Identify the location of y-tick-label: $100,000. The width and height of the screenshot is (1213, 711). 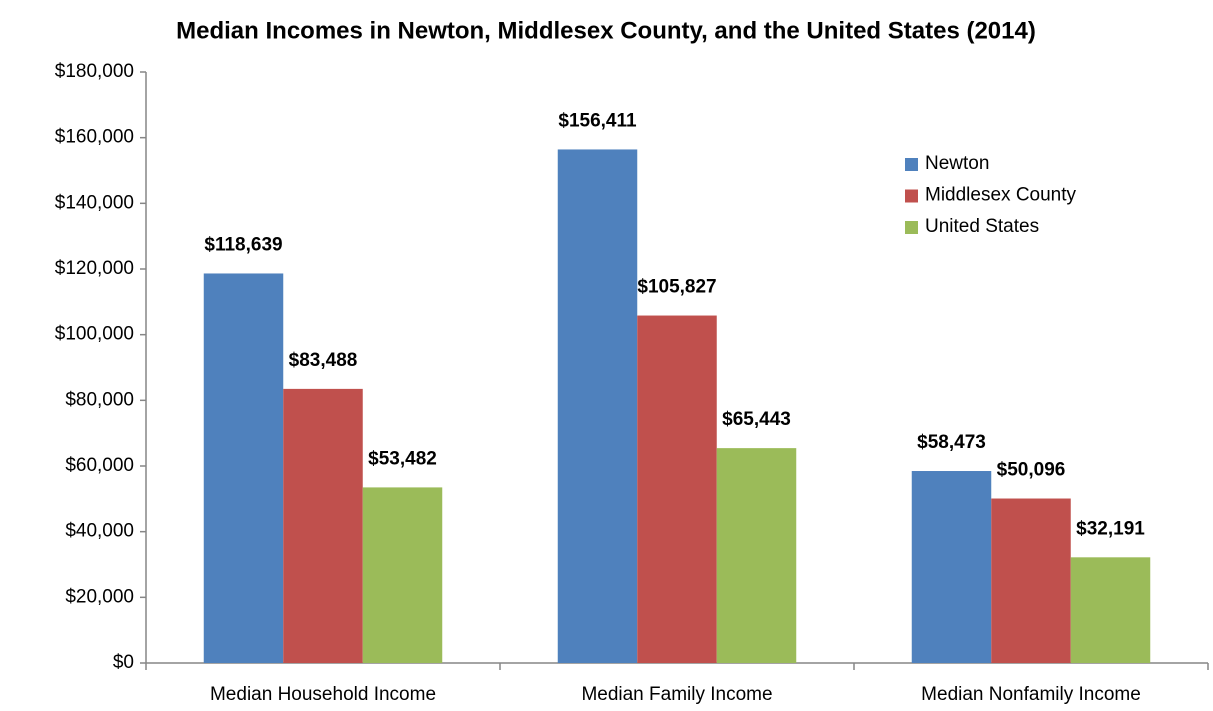
(94, 334).